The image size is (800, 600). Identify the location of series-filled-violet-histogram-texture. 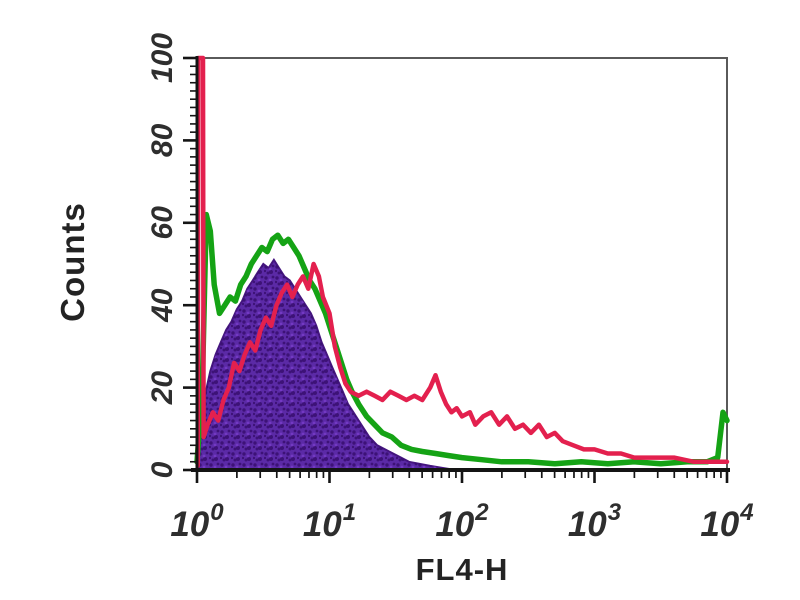
(326, 364).